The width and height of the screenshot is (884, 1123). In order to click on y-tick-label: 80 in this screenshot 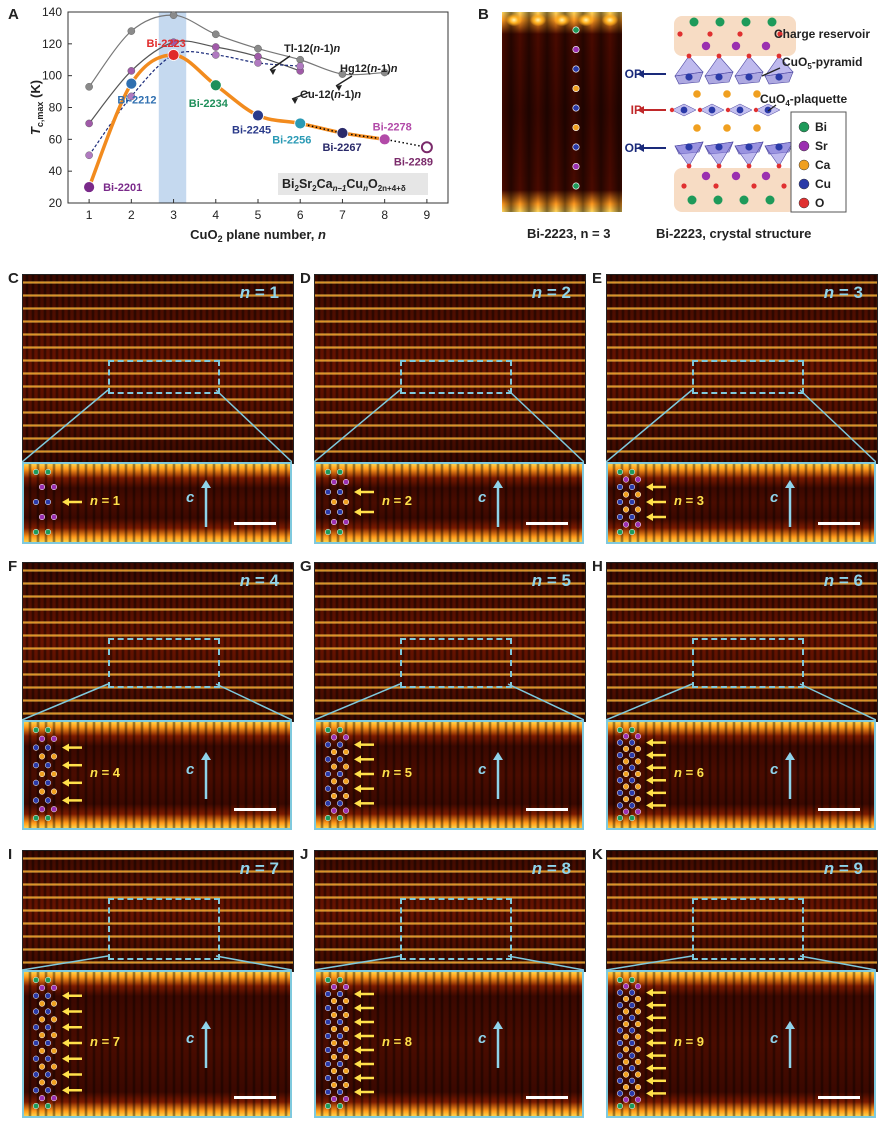, I will do `click(56, 108)`.